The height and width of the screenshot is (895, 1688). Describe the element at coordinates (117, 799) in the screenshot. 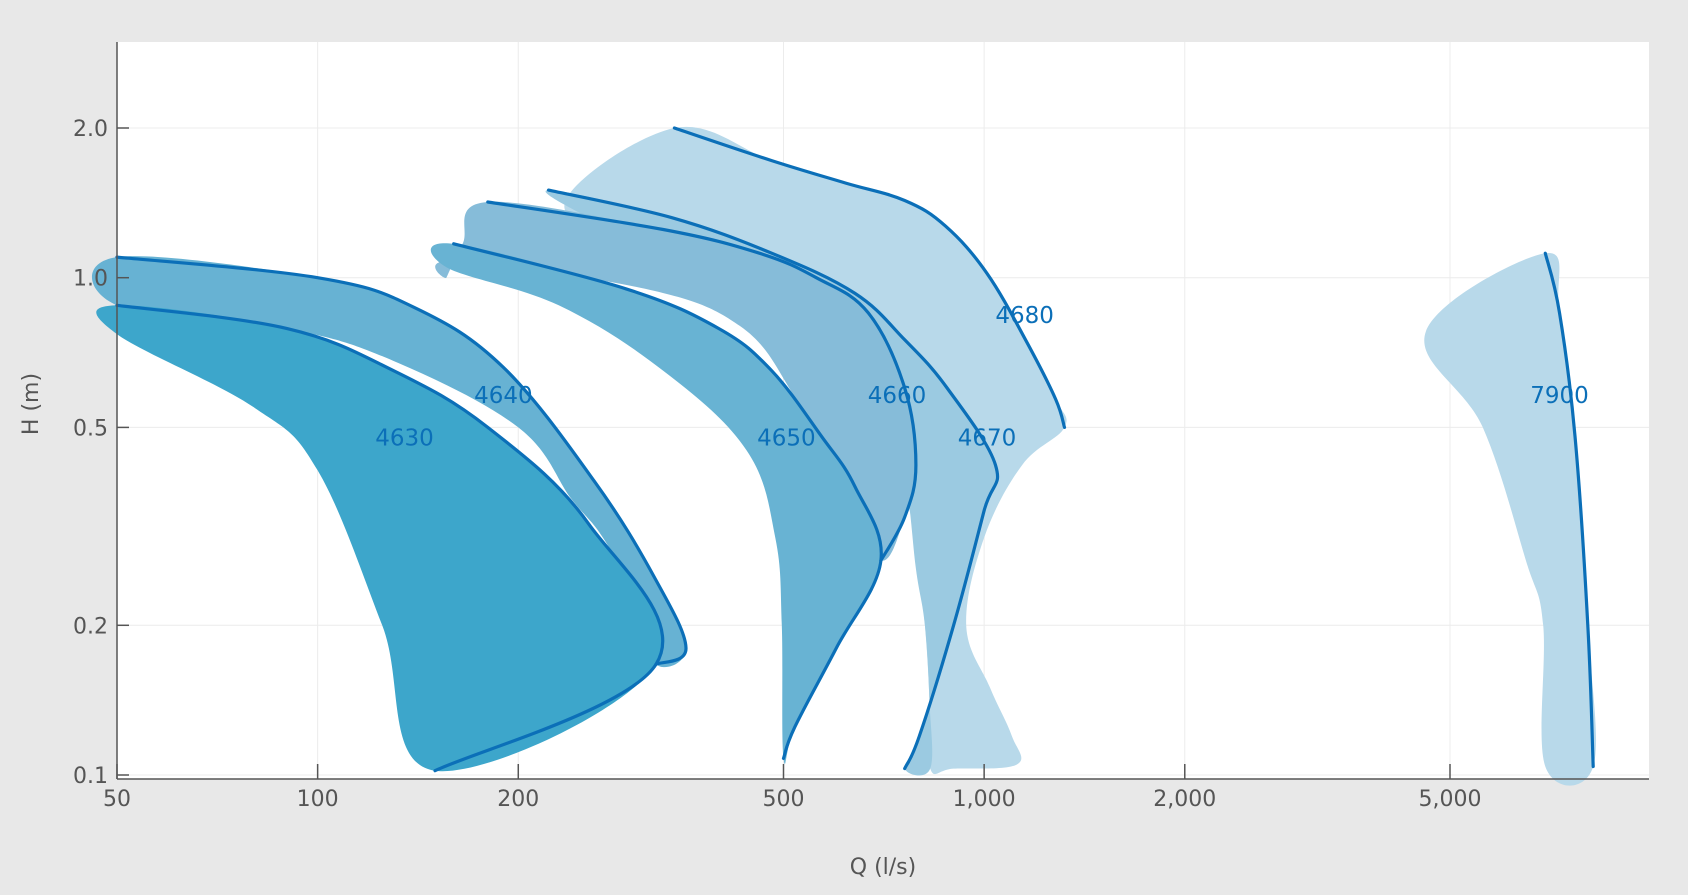

I see `x-tick-label: 50` at that location.